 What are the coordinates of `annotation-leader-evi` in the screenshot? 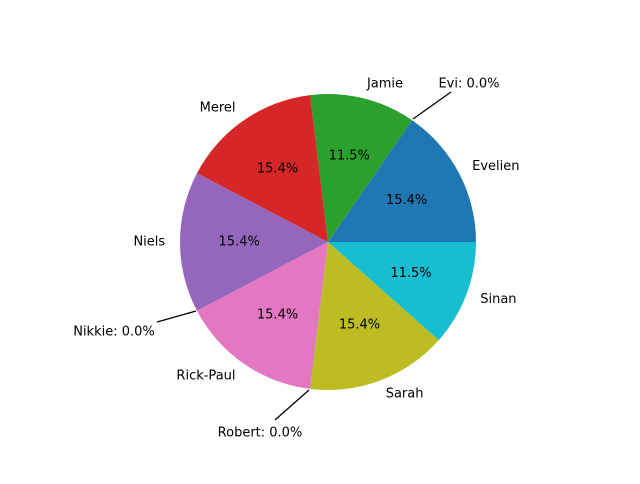 It's located at (432, 105).